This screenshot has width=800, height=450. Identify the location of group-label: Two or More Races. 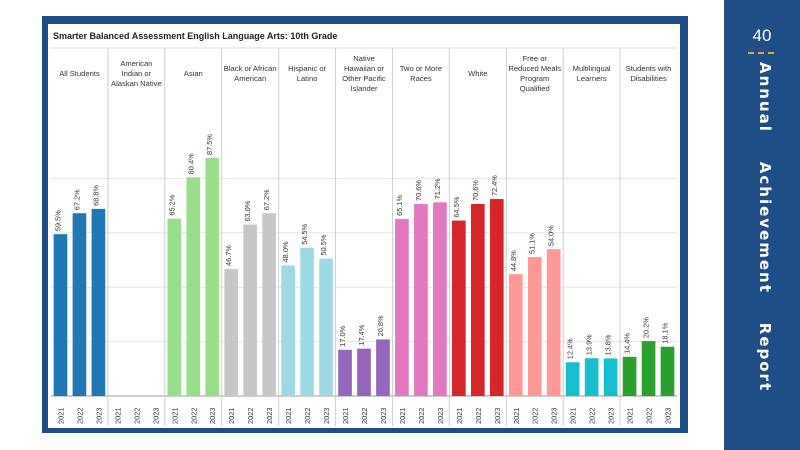
(421, 73).